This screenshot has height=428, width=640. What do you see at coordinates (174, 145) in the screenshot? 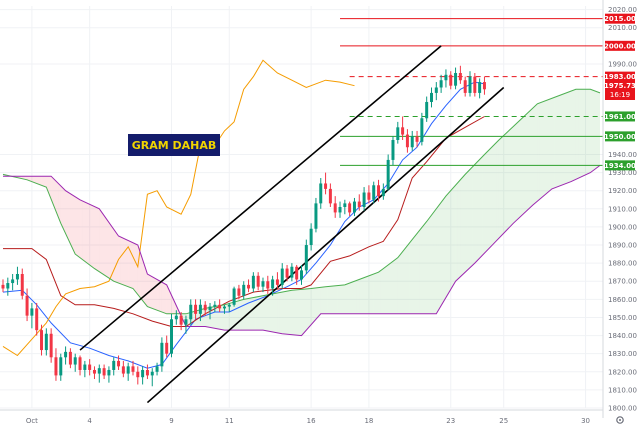
I see `annotation-text: GRAM DAHAB` at bounding box center [174, 145].